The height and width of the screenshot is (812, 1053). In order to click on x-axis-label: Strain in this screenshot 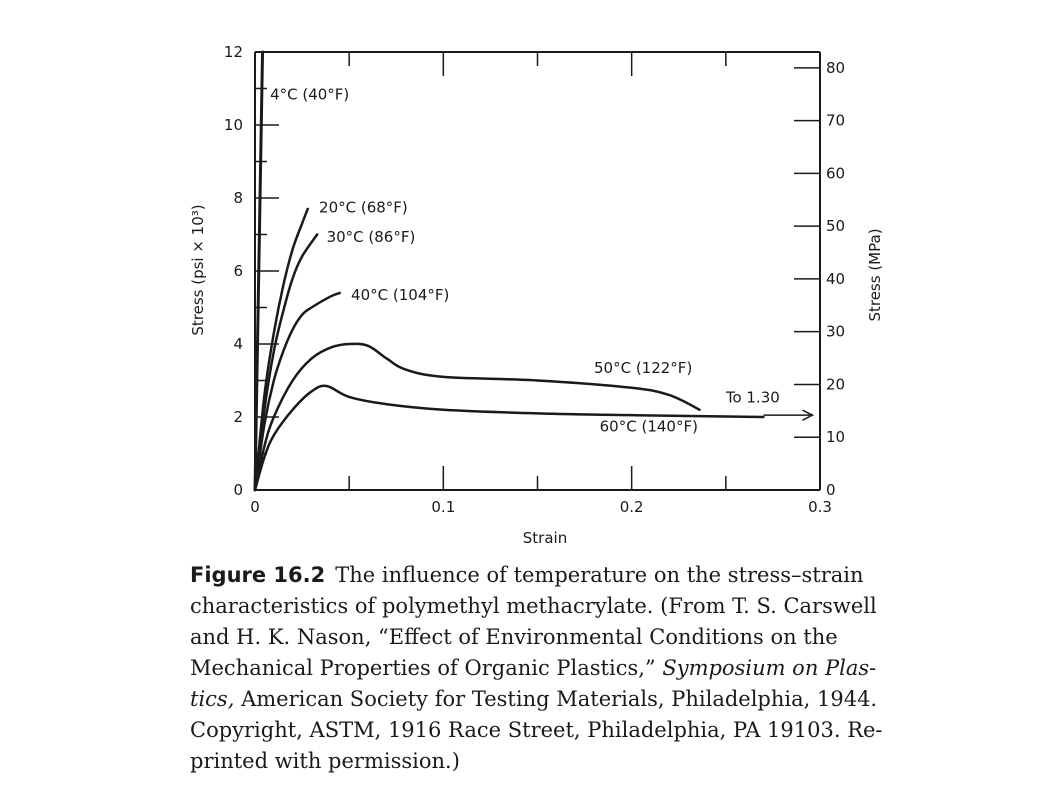, I will do `click(545, 537)`.